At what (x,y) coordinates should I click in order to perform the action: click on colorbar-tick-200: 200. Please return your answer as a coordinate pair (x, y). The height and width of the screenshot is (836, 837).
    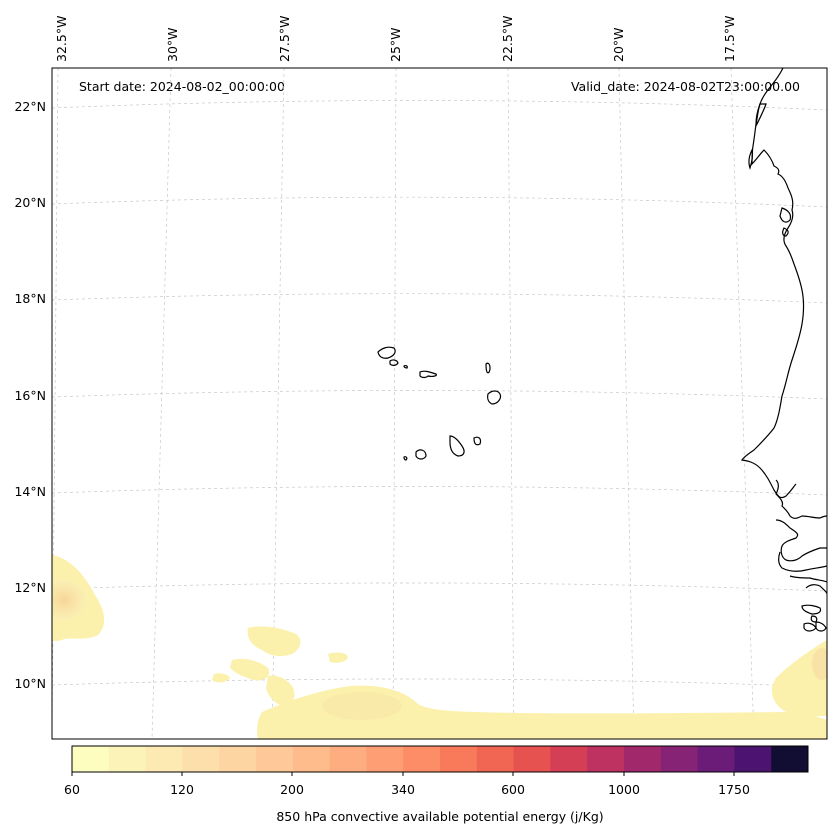
    Looking at the image, I should click on (292, 789).